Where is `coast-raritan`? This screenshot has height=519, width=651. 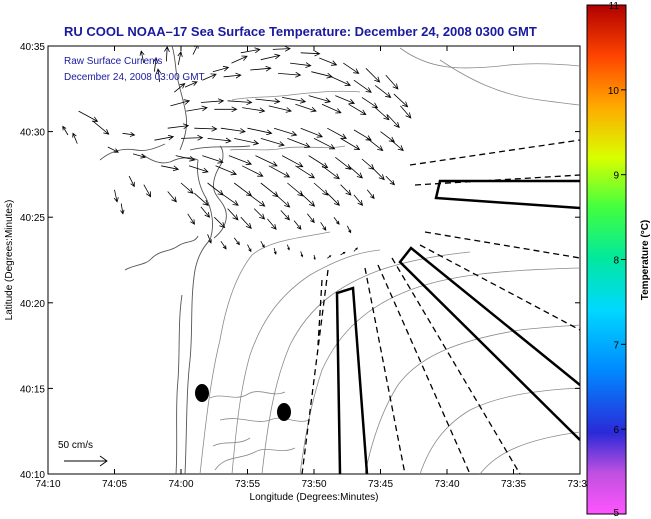 coast-raritan is located at coordinates (161, 253).